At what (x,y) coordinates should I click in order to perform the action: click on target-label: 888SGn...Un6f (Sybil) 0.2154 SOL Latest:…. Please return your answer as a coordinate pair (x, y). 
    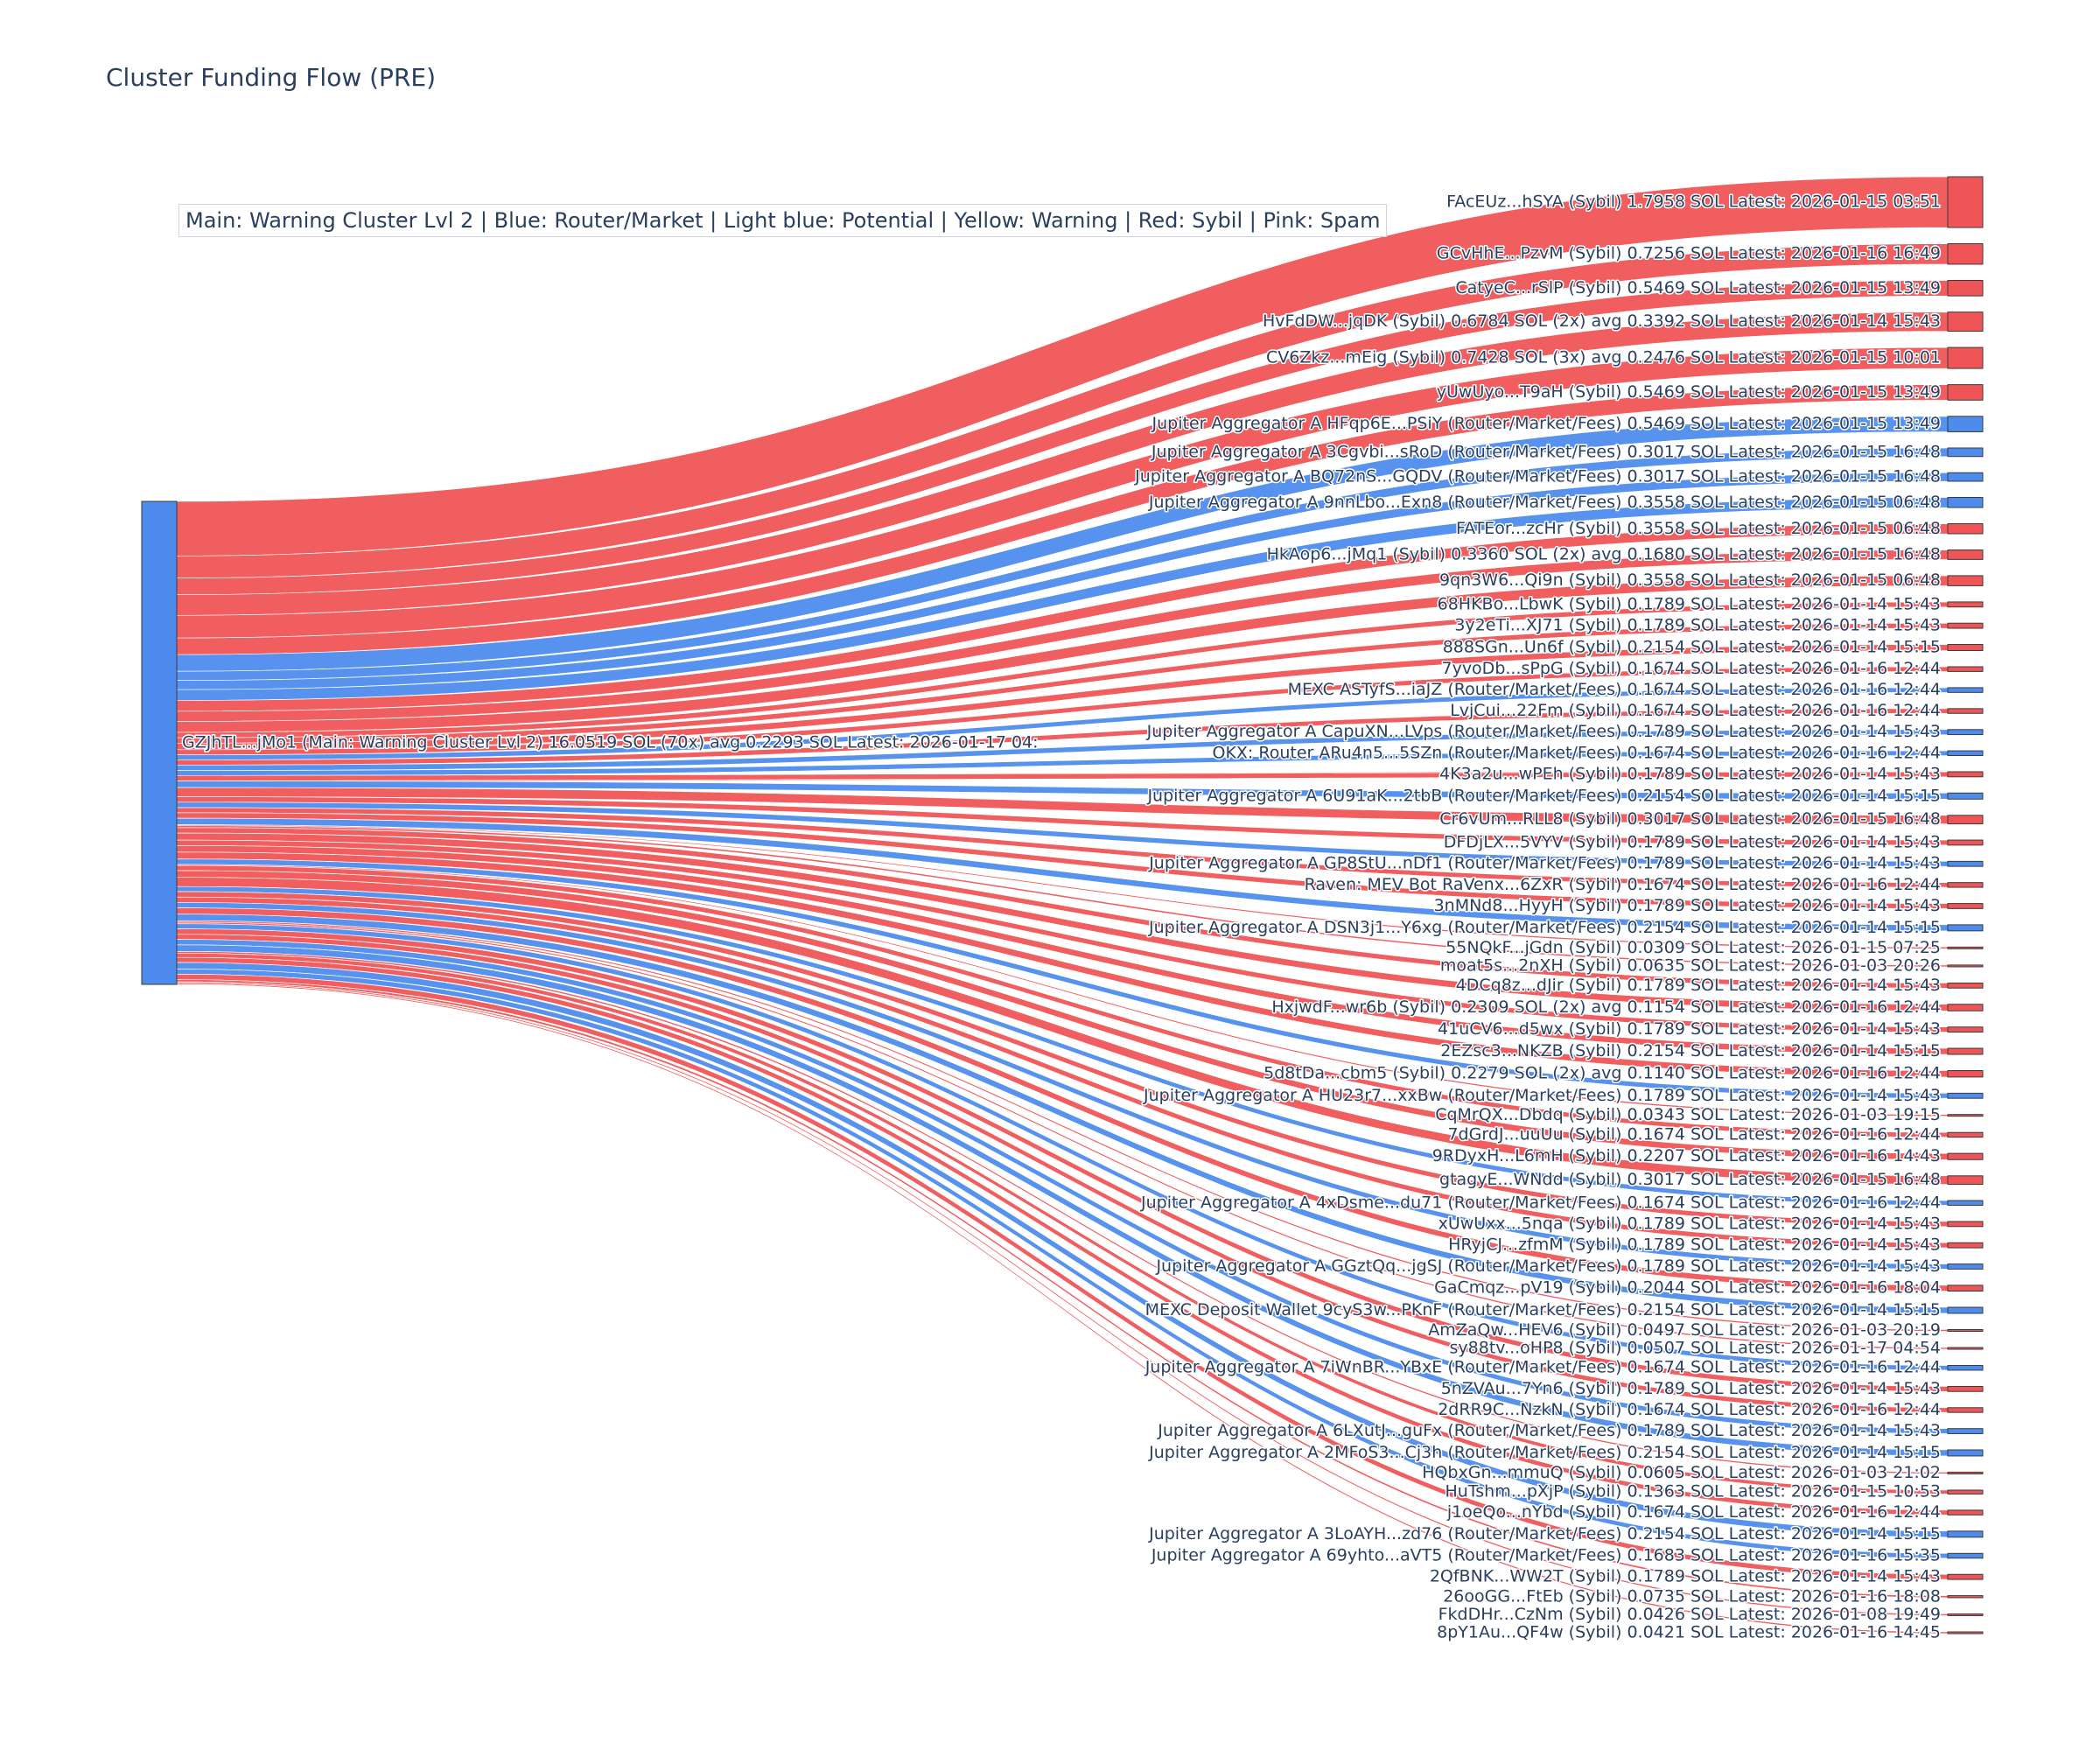
    Looking at the image, I should click on (1692, 647).